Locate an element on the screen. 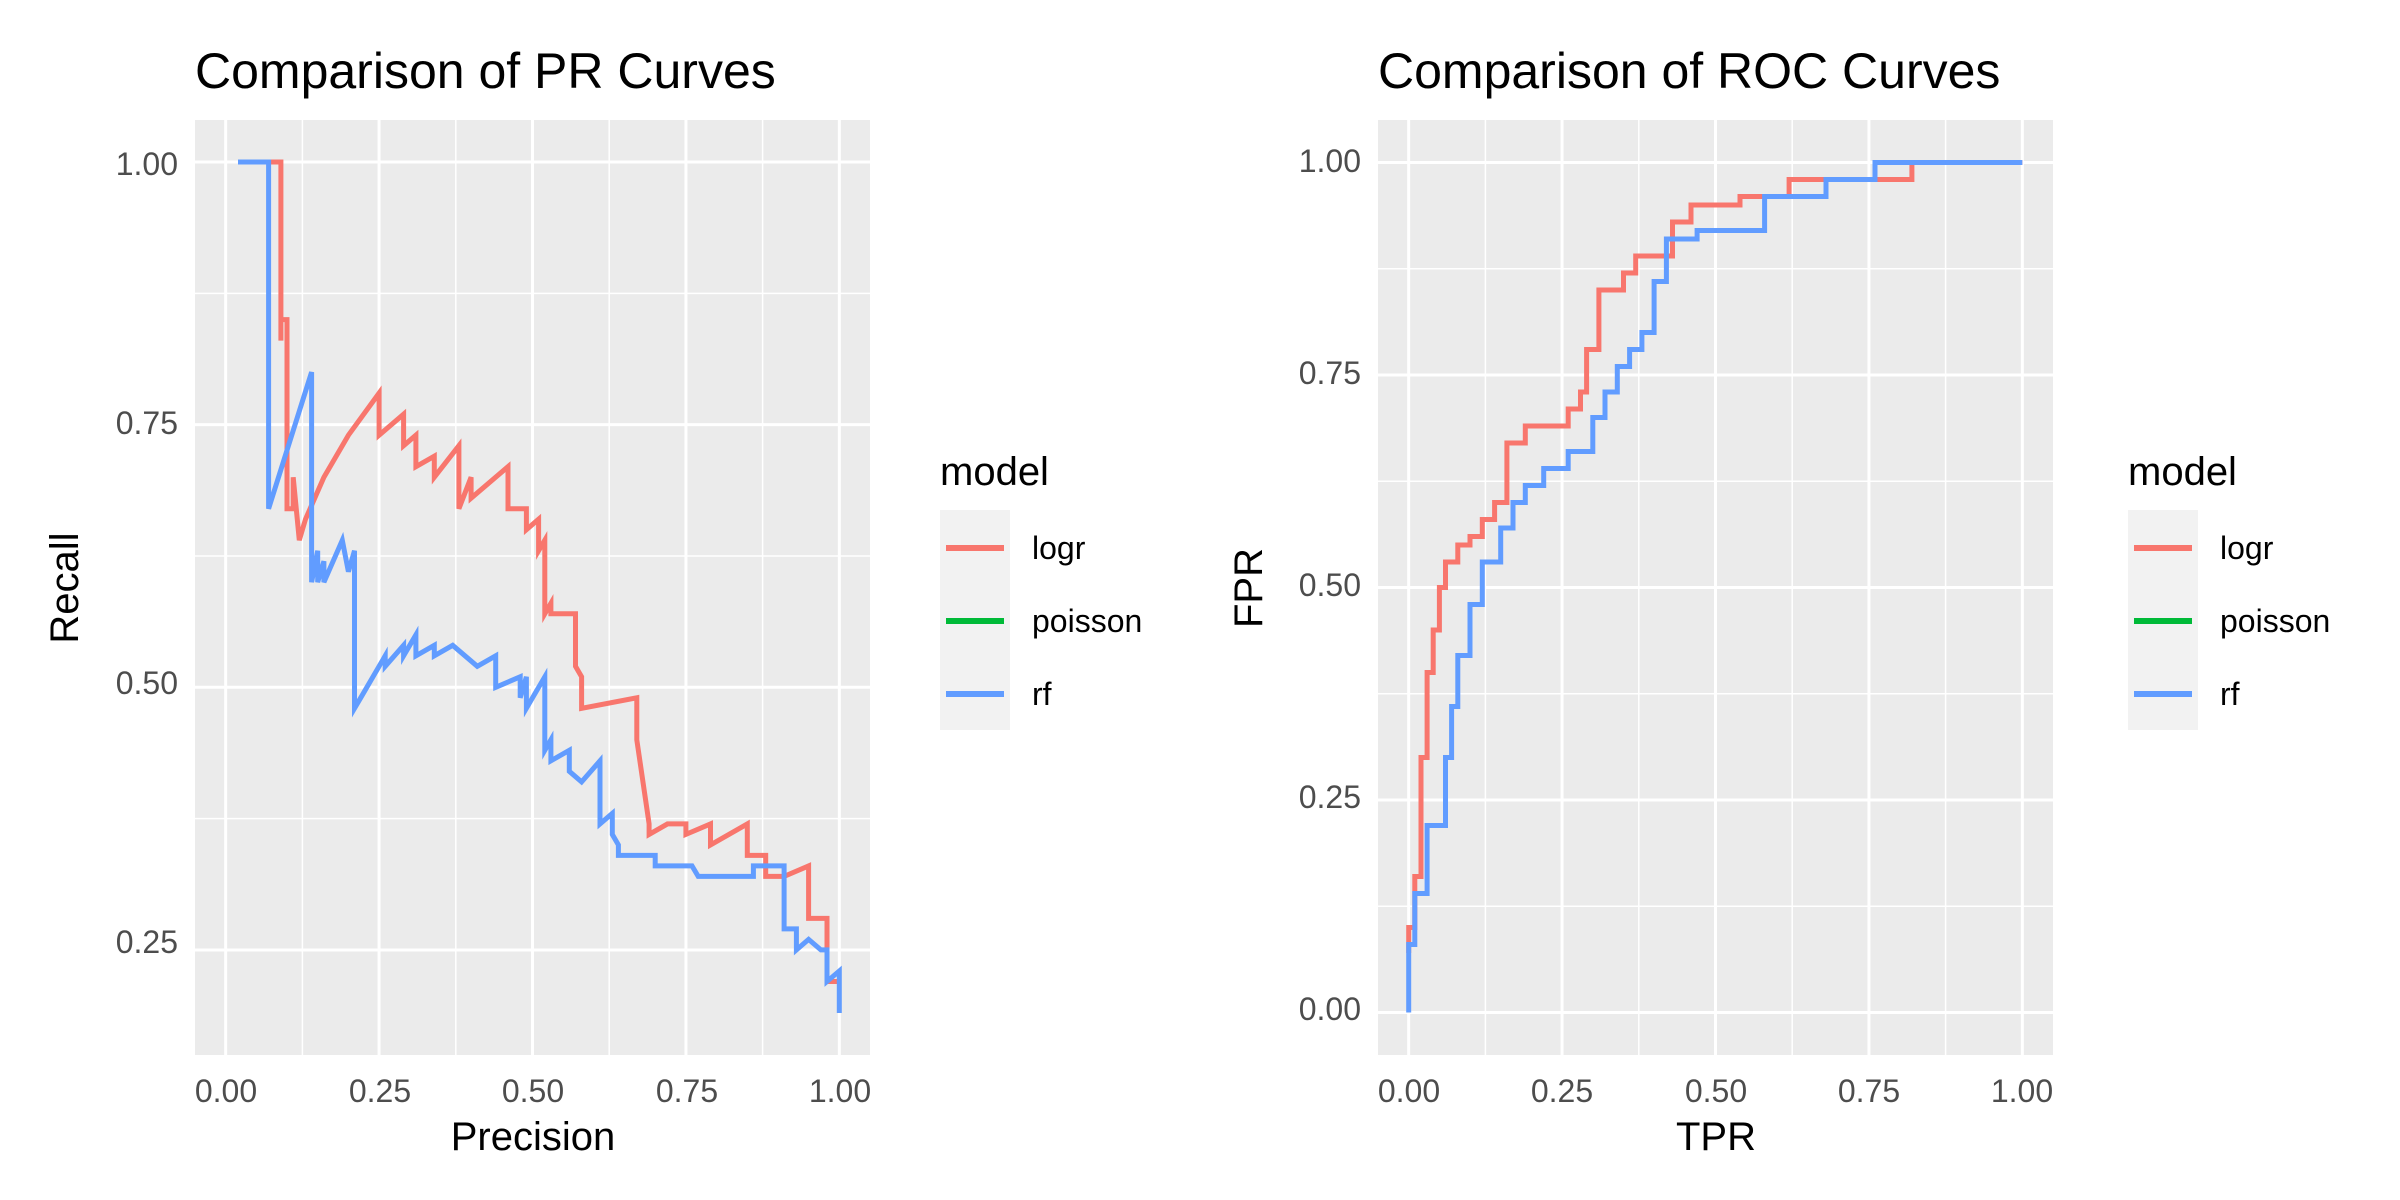  roc-x-tick-label: 0.00 is located at coordinates (1409, 1091).